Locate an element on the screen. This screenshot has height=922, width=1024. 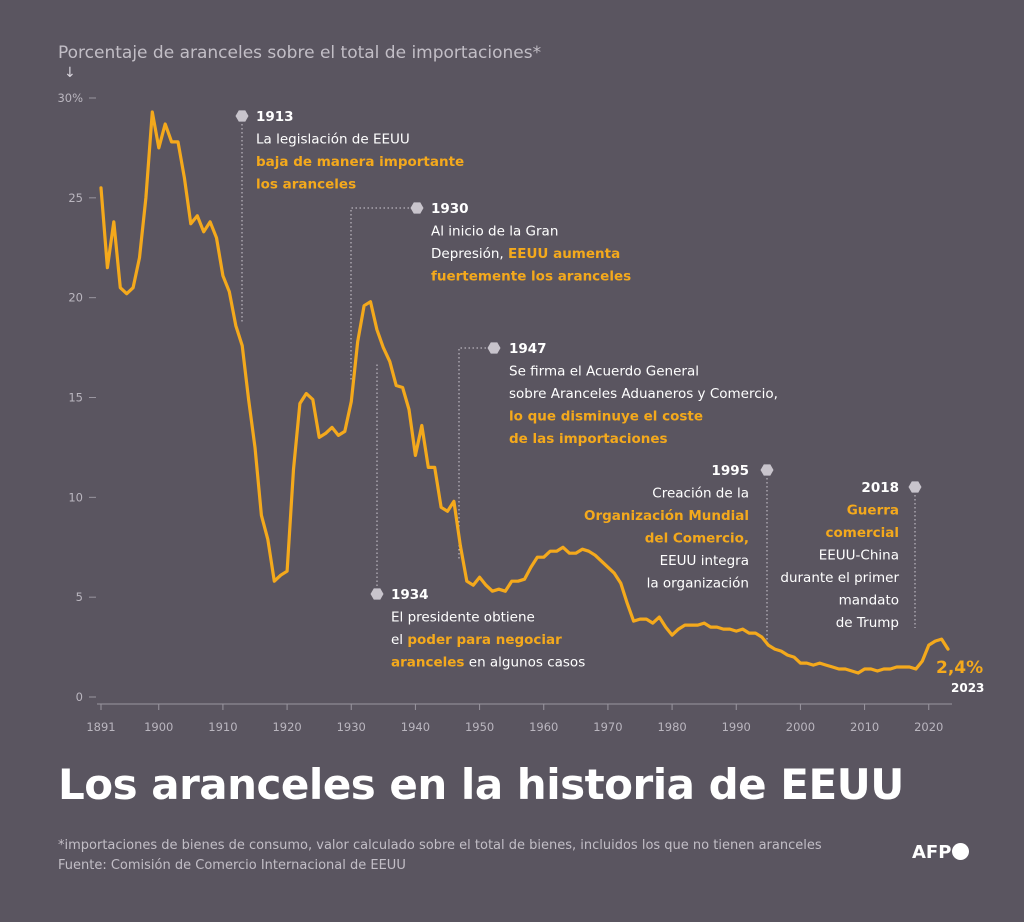
annotation-line: el poder para negociar is located at coordinates (476, 640).